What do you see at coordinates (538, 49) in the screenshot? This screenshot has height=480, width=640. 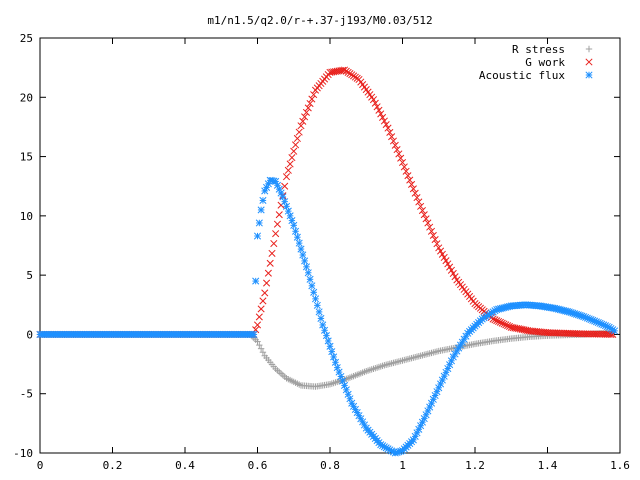 I see `legend-label: R stress` at bounding box center [538, 49].